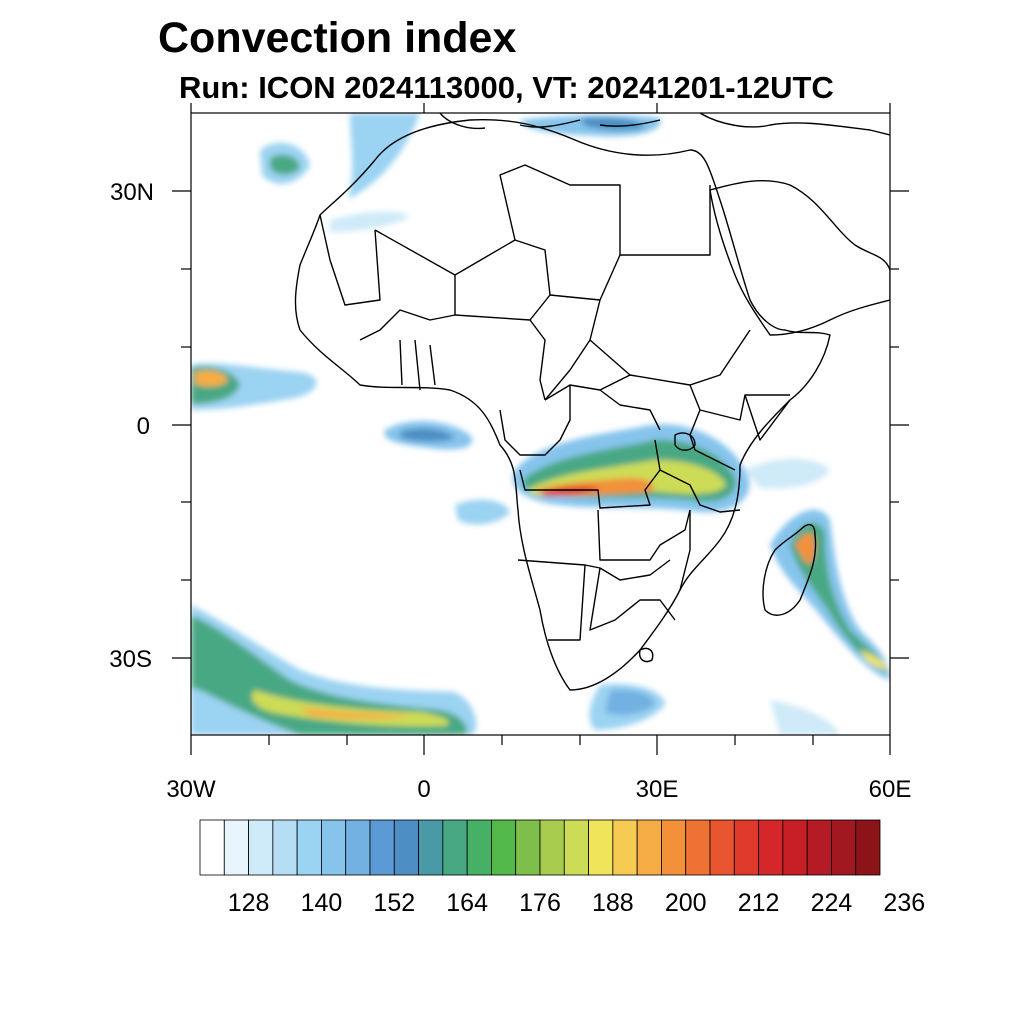 The height and width of the screenshot is (1024, 1024). Describe the element at coordinates (394, 903) in the screenshot. I see `colorbar-label: 152` at that location.